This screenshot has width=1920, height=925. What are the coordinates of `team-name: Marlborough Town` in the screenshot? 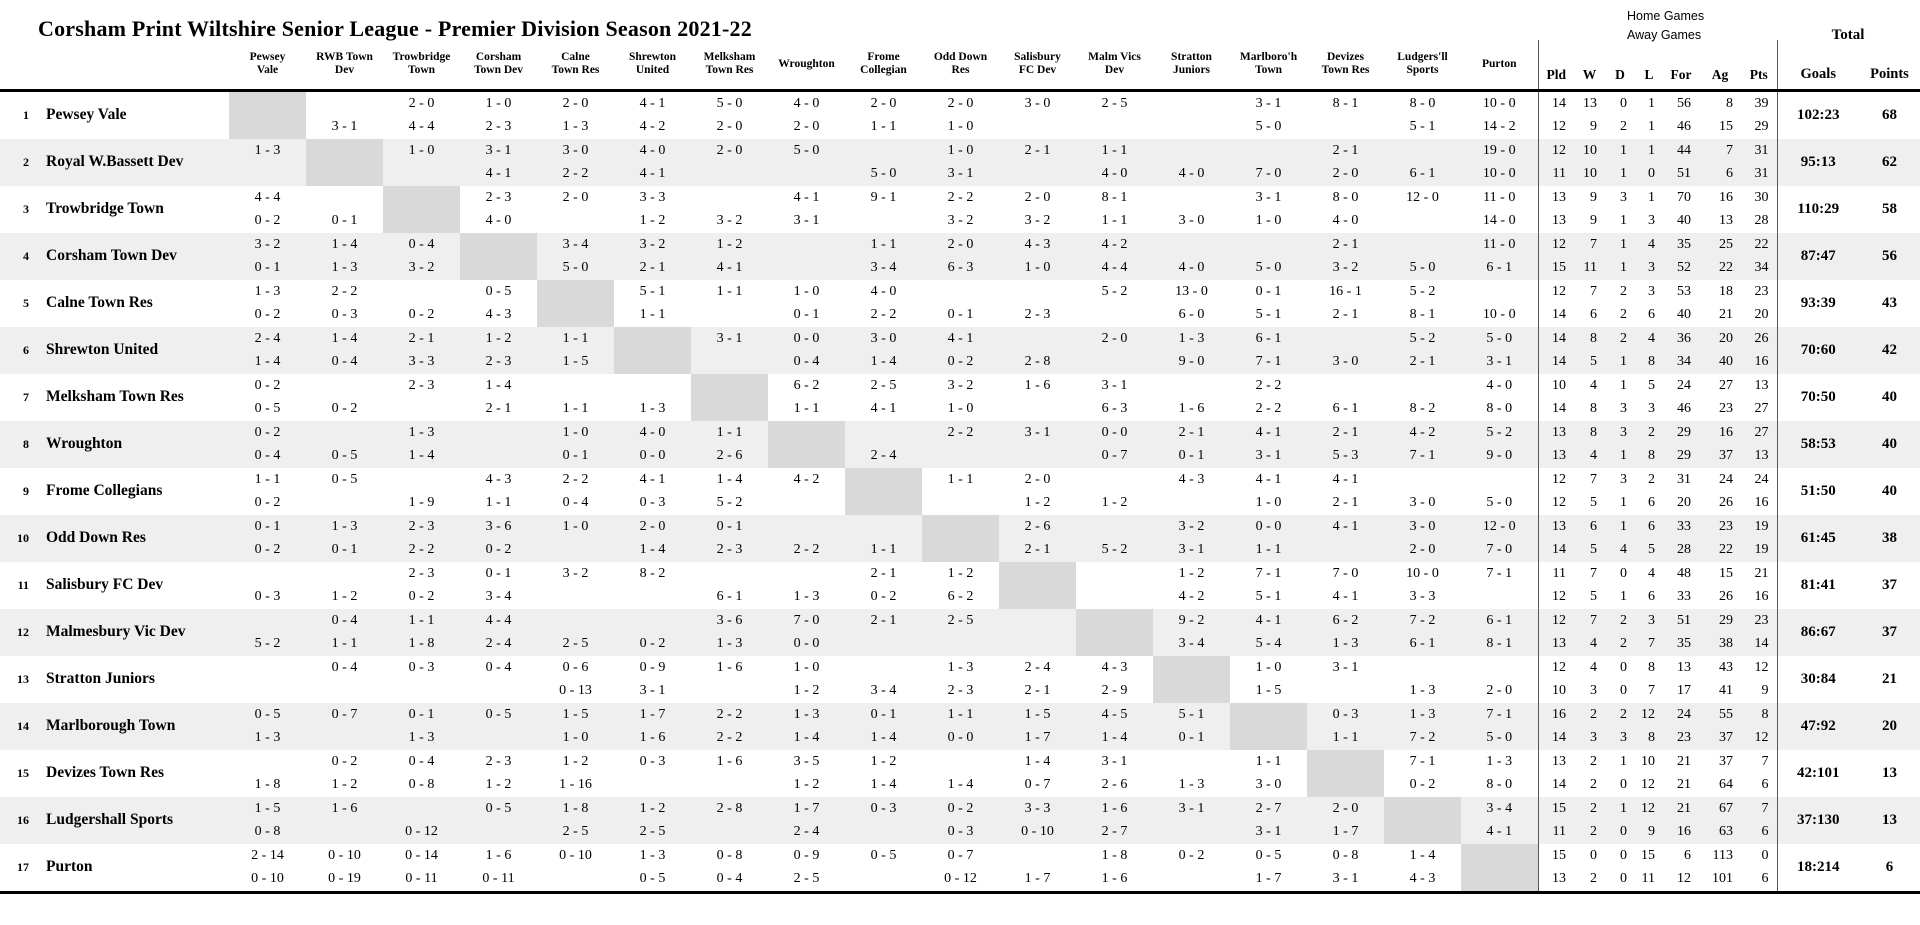 It's located at (111, 725).